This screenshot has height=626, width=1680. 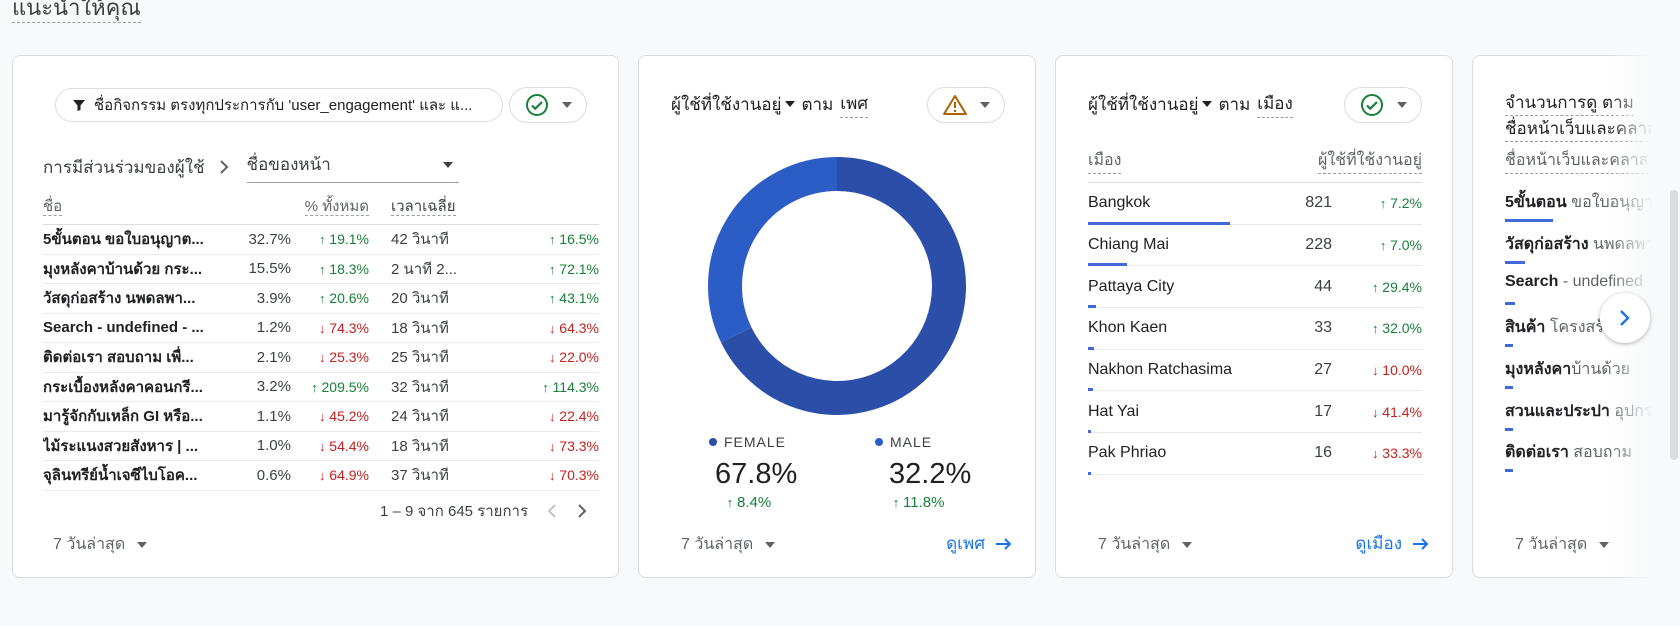 What do you see at coordinates (854, 104) in the screenshot?
I see `dimension-label: เพศ` at bounding box center [854, 104].